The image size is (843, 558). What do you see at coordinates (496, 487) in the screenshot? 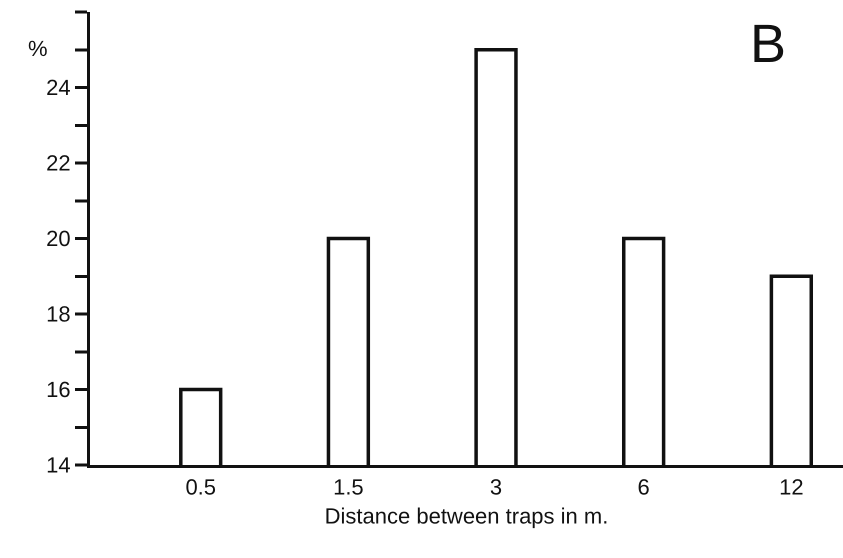
I see `x-tick-label: 3` at bounding box center [496, 487].